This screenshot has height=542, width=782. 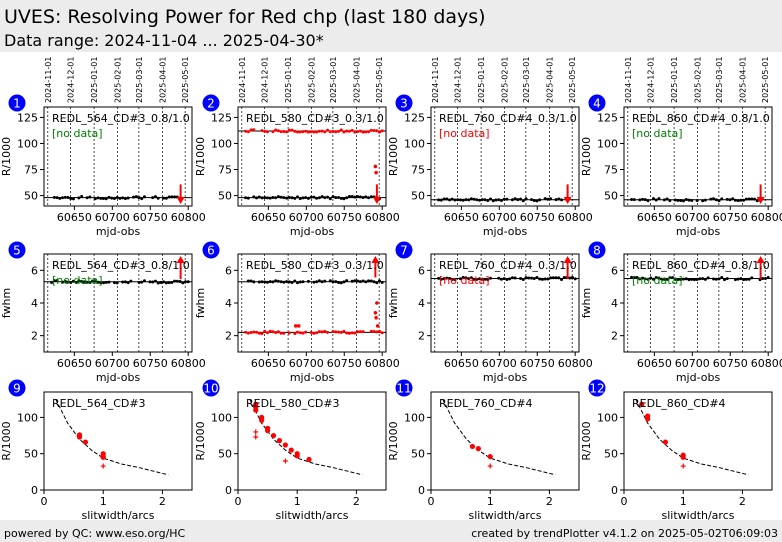 I want to click on x-tick-label: 60650, so click(x=268, y=363).